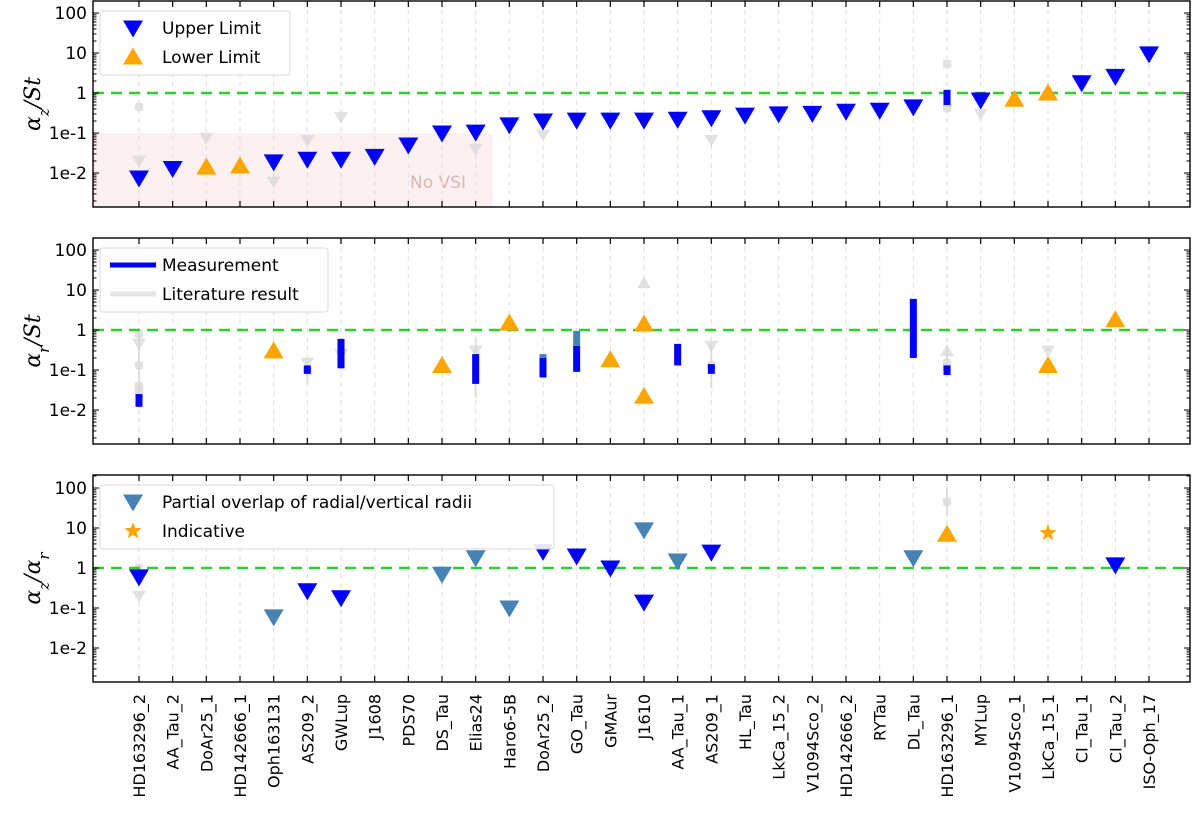 The width and height of the screenshot is (1200, 813). Describe the element at coordinates (578, 724) in the screenshot. I see `xtick-label: GO_Tau` at that location.